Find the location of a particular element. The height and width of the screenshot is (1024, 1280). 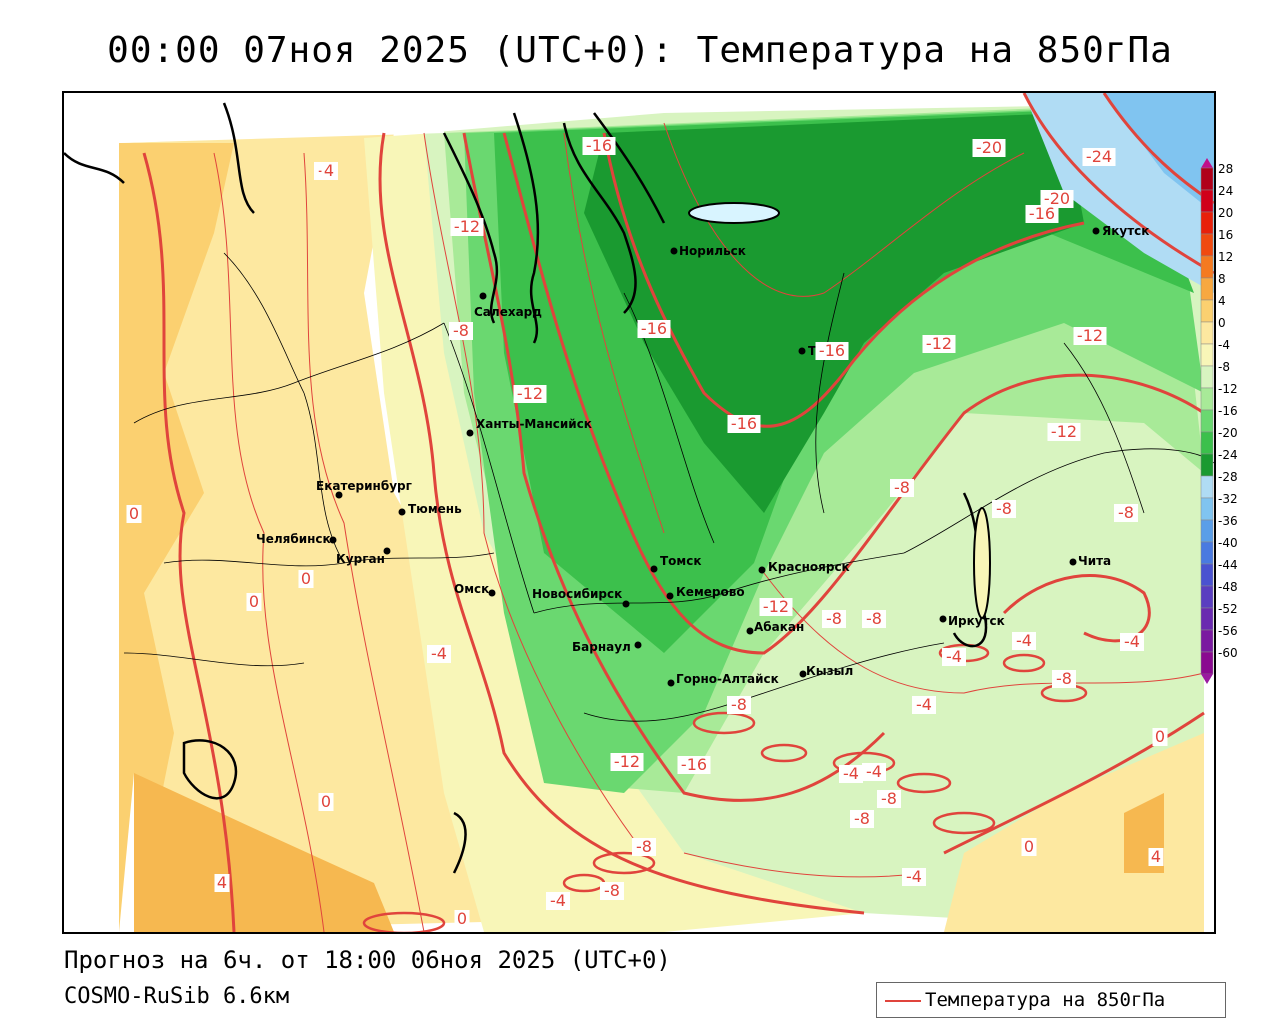

svg-text: Якутск is located at coordinates (1125, 231).